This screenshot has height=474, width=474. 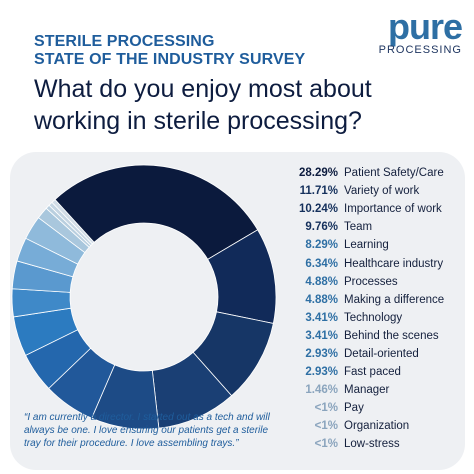 What do you see at coordinates (393, 209) in the screenshot?
I see `legend-label: Importance of work` at bounding box center [393, 209].